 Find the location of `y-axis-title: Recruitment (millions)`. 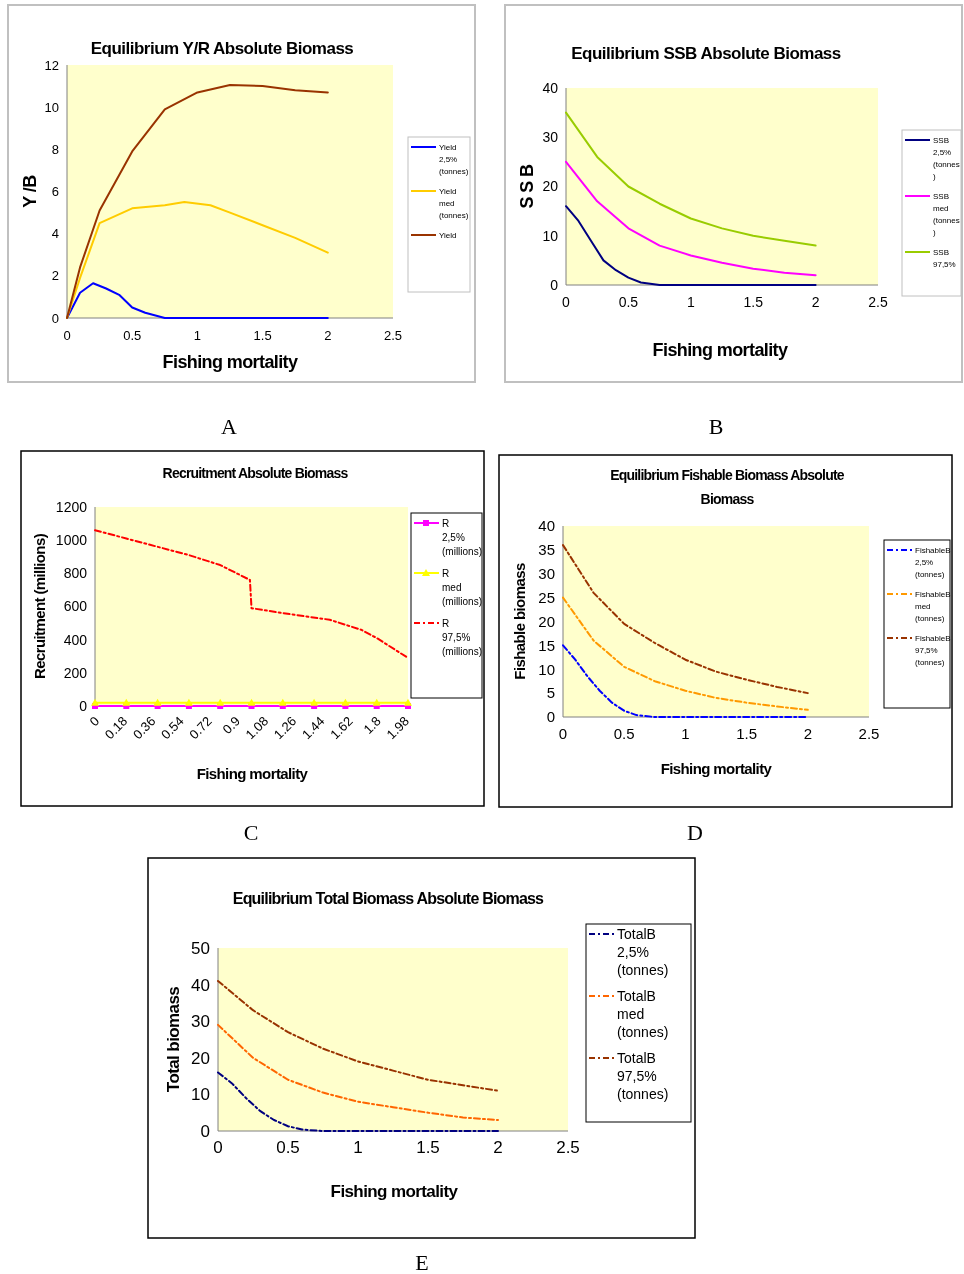

y-axis-title: Recruitment (millions) is located at coordinates (40, 606).